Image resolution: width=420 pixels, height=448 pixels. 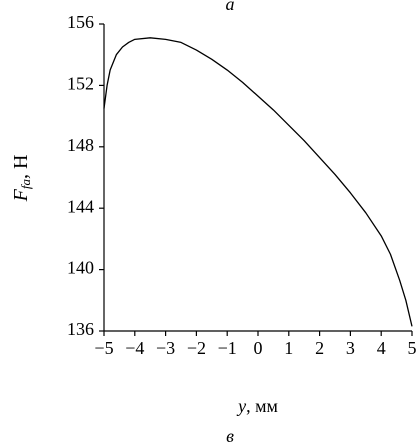 What do you see at coordinates (80, 145) in the screenshot?
I see `y-tick-label: 148` at bounding box center [80, 145].